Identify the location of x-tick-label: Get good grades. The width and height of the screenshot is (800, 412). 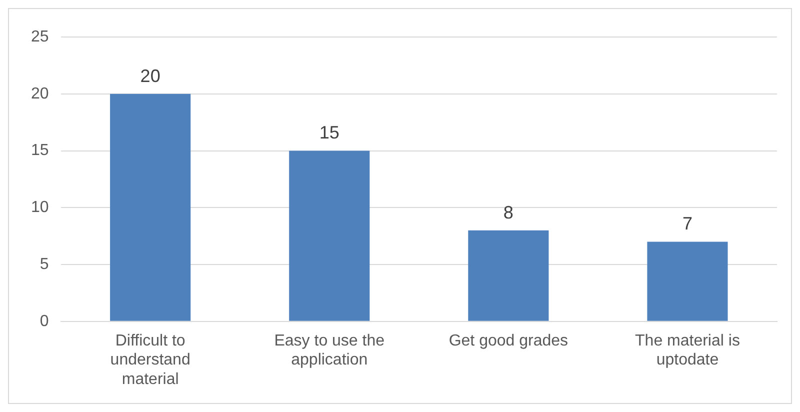
(508, 341).